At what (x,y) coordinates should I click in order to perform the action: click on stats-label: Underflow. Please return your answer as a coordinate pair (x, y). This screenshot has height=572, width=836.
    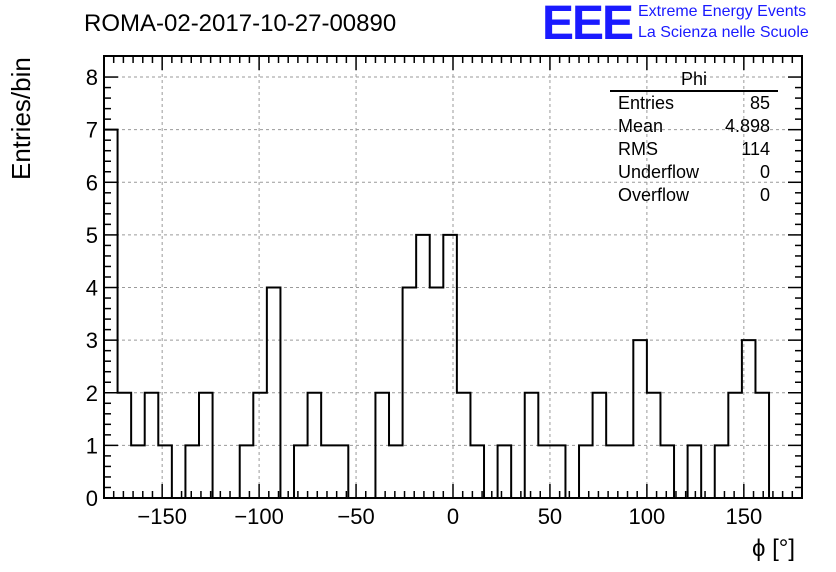
    Looking at the image, I should click on (659, 172).